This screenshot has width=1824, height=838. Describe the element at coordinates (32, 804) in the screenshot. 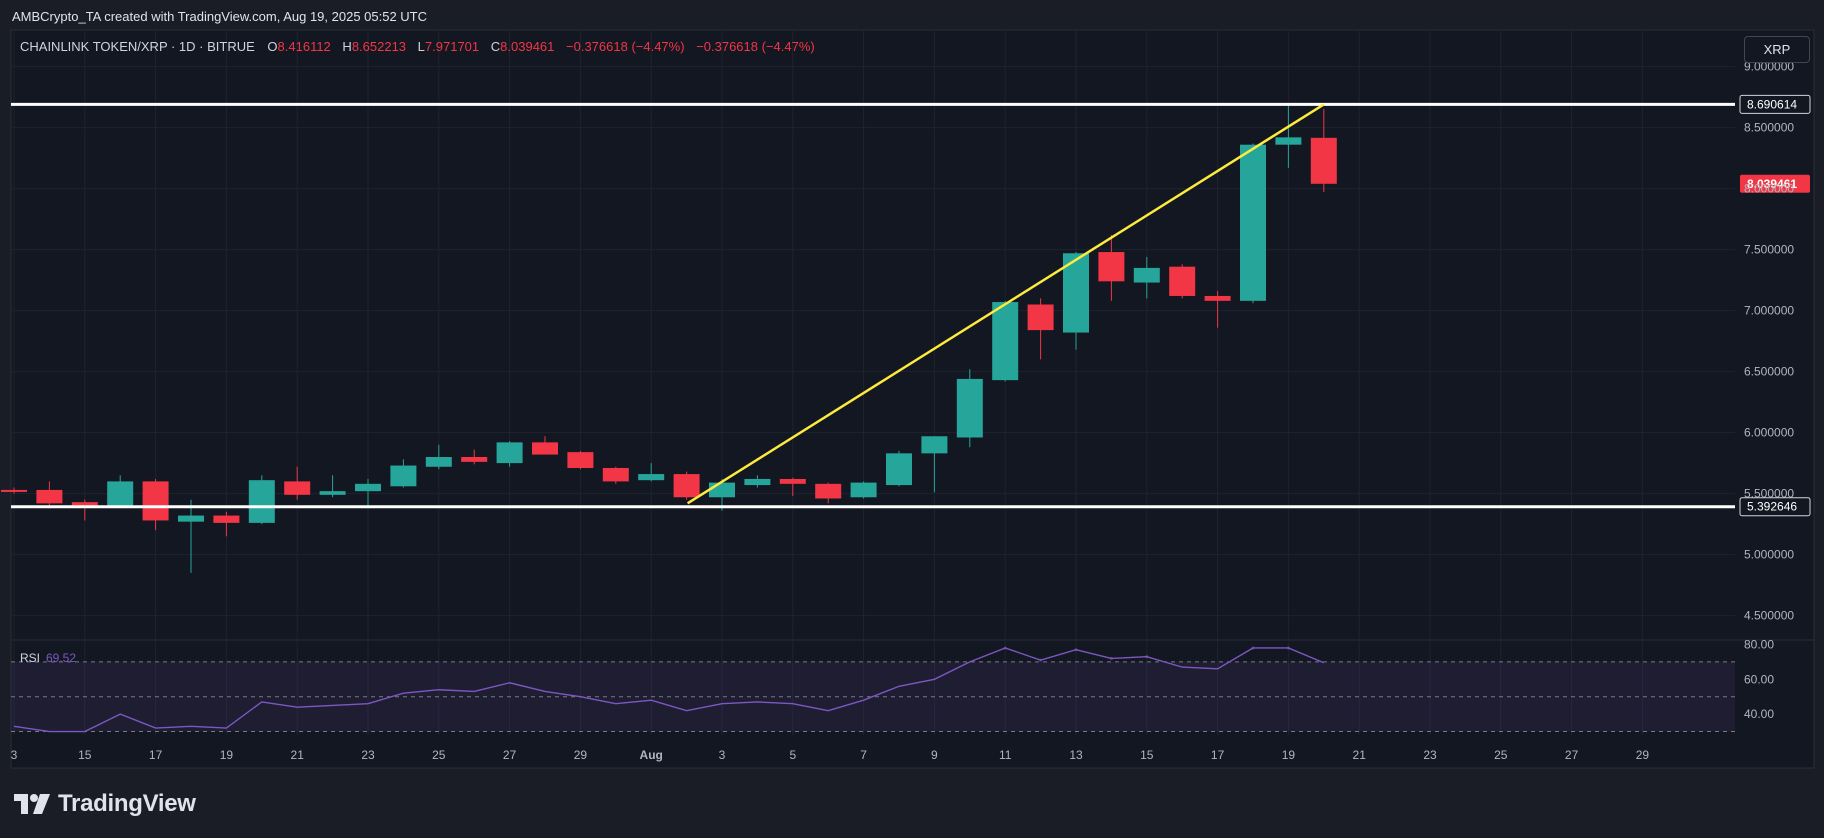

I see `tradingview-logo-icon` at that location.